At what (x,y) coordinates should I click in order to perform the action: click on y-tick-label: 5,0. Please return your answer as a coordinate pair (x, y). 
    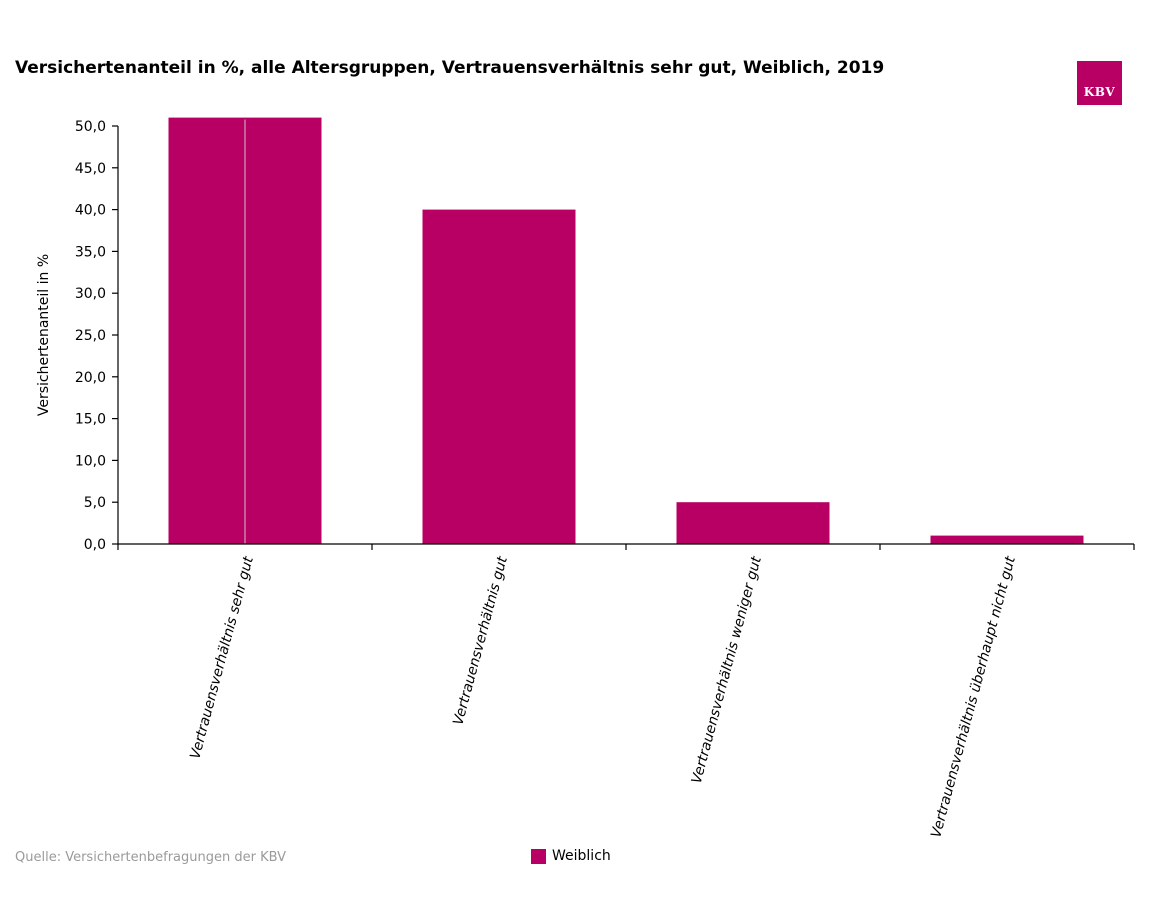
    Looking at the image, I should click on (95, 503).